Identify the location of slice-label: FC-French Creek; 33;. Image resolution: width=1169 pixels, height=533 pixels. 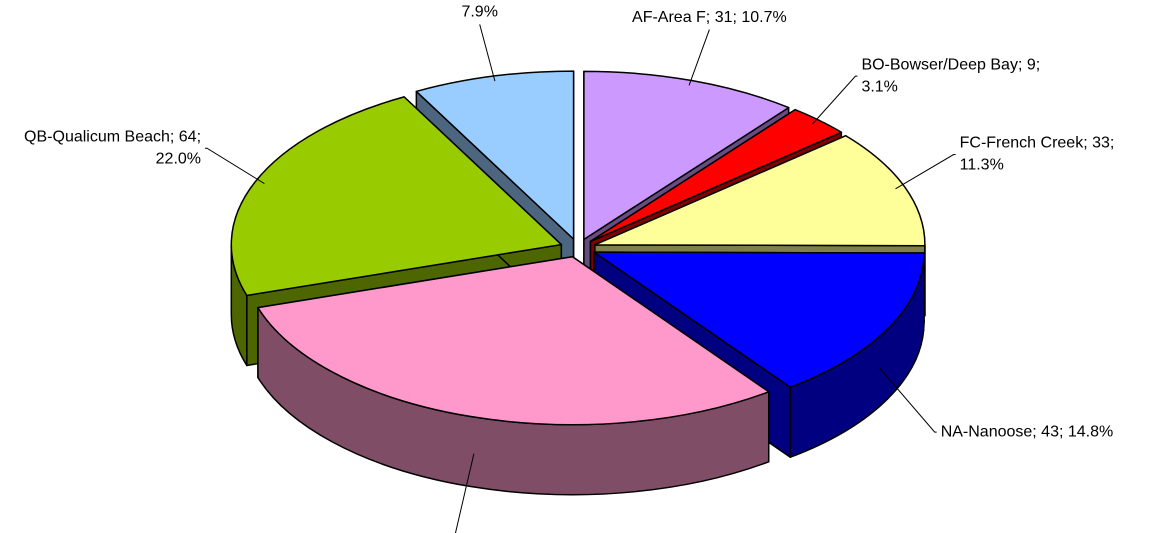
(1037, 143).